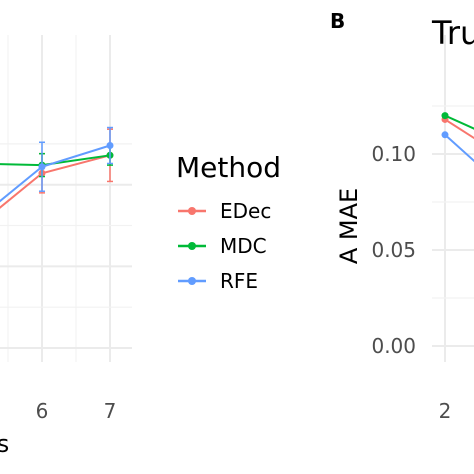 Image resolution: width=474 pixels, height=474 pixels. What do you see at coordinates (459, 122) in the screenshot?
I see `series-line-mdc` at bounding box center [459, 122].